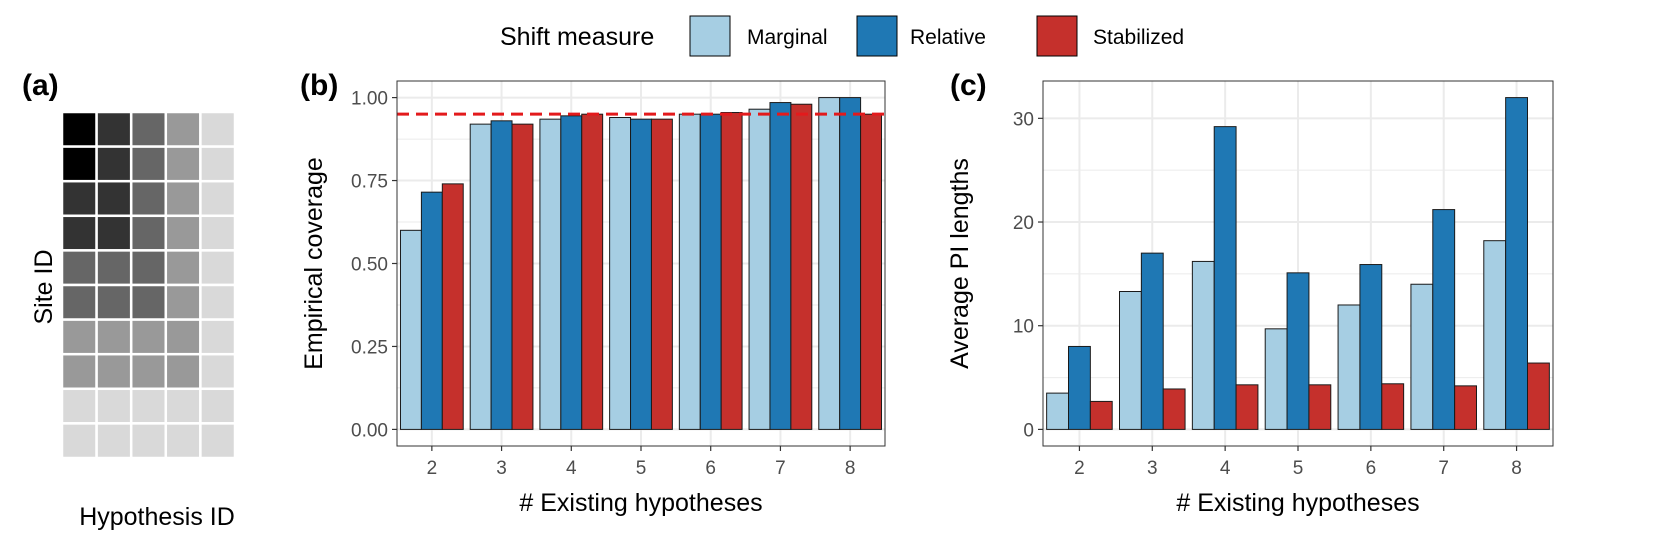 The width and height of the screenshot is (1661, 554). I want to click on legend-label-stabilized: Stabilized, so click(1138, 37).